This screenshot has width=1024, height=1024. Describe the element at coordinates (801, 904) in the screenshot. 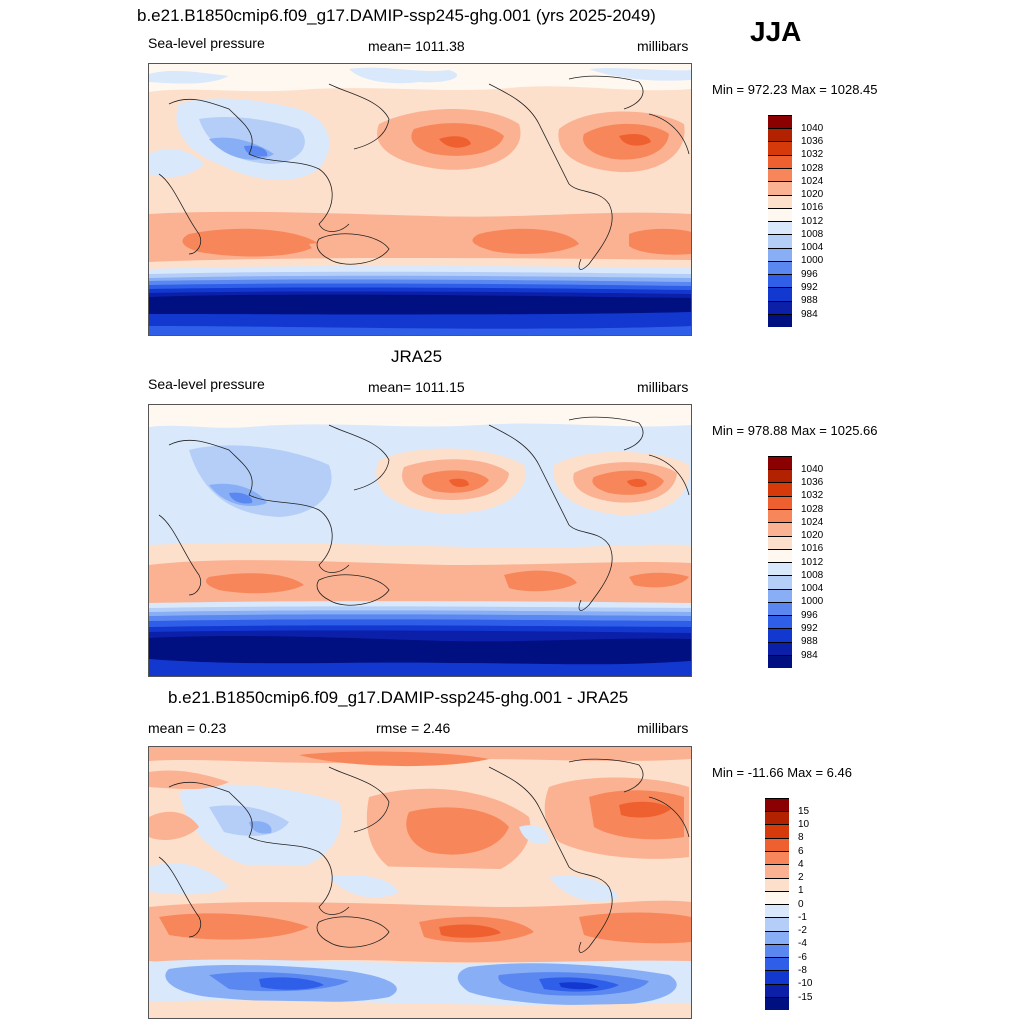

I see `panel3-cbar-label: 0` at that location.